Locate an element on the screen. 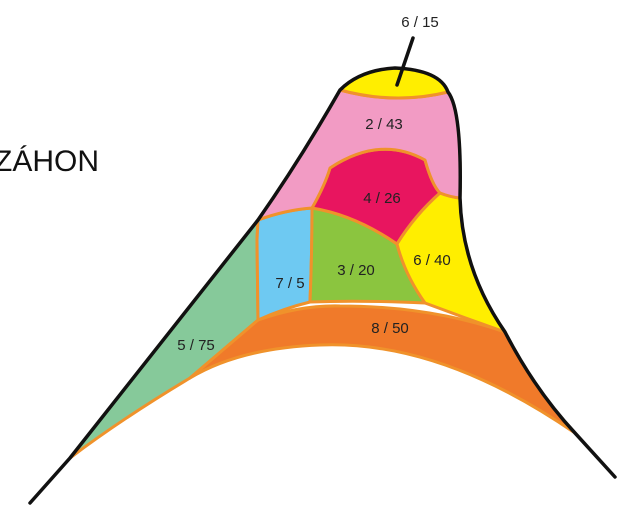 This screenshot has width=620, height=513. label-tip: 6 / 15 is located at coordinates (420, 22).